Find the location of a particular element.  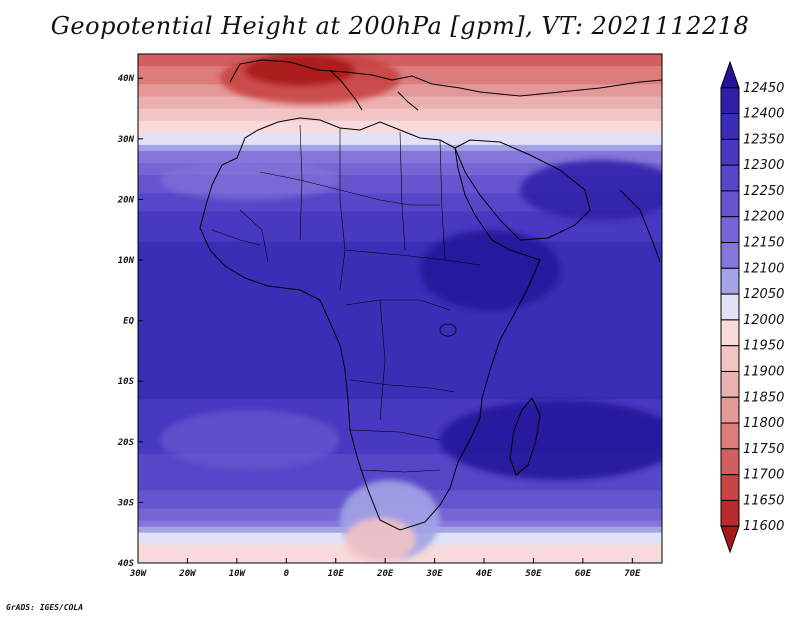

lon-tick-label: 10W is located at coordinates (238, 574).